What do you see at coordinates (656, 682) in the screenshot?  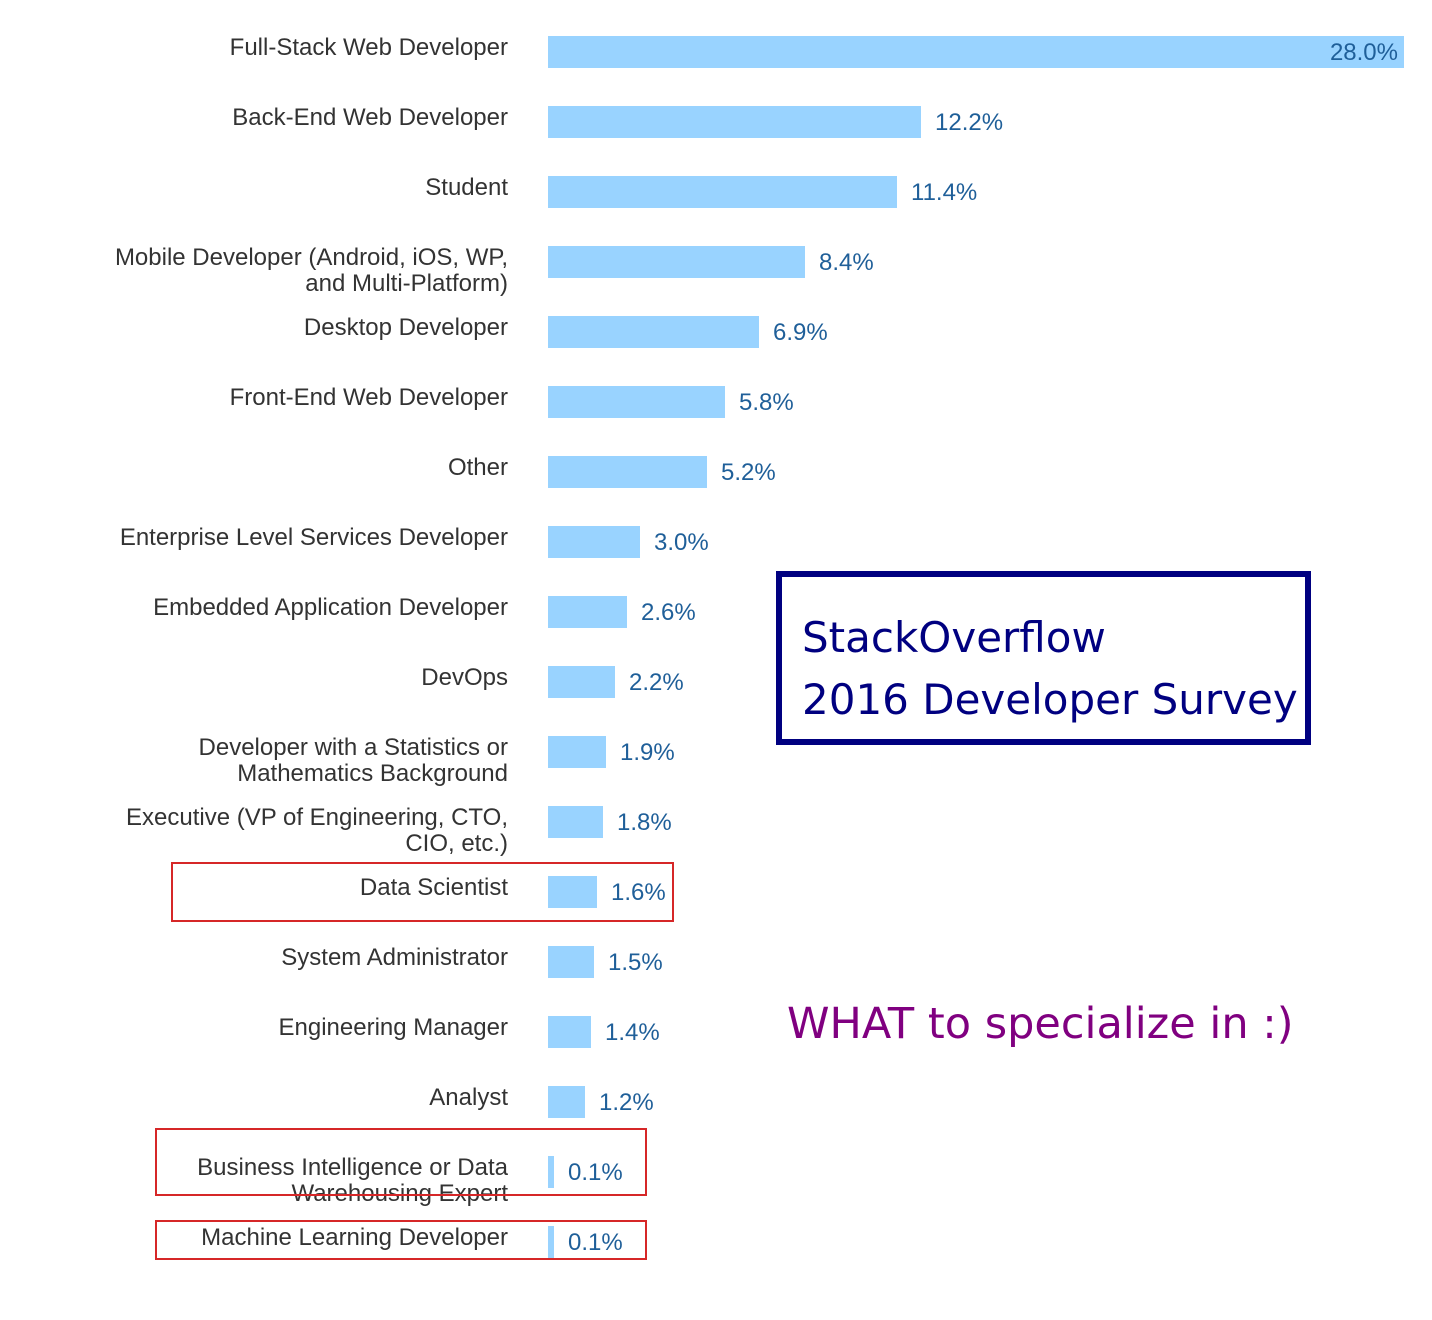 I see `value-label: 2.2%` at bounding box center [656, 682].